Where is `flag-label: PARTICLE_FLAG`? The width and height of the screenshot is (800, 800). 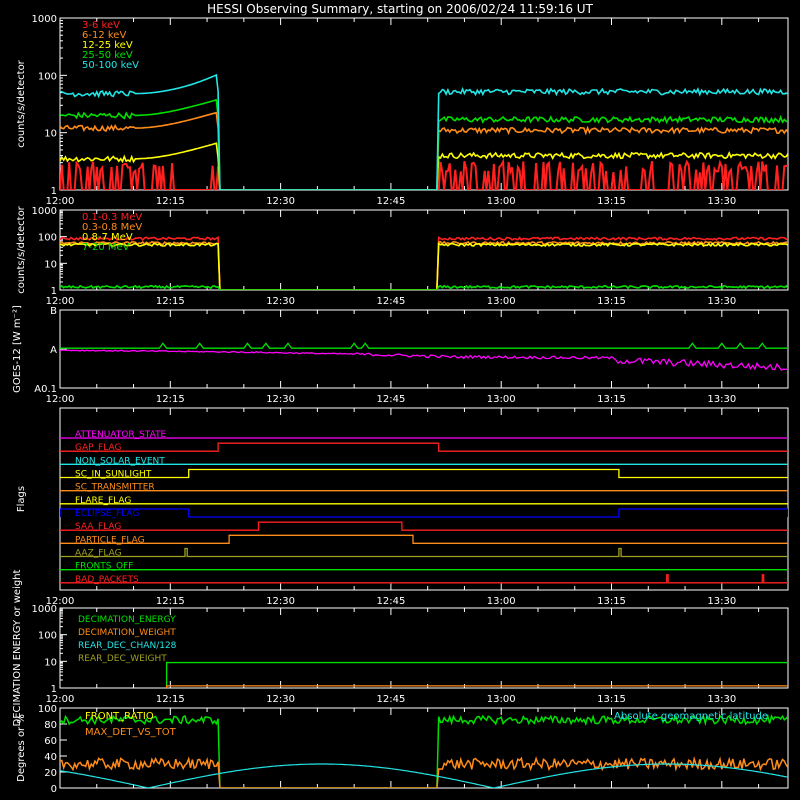
flag-label: PARTICLE_FLAG is located at coordinates (110, 540).